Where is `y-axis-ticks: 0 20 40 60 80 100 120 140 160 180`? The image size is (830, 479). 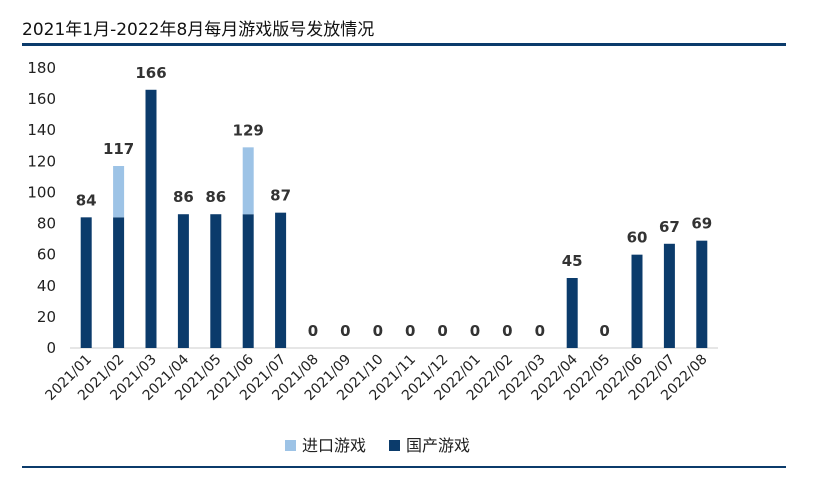 y-axis-ticks: 0 20 40 60 80 100 120 140 160 180 is located at coordinates (41, 208).